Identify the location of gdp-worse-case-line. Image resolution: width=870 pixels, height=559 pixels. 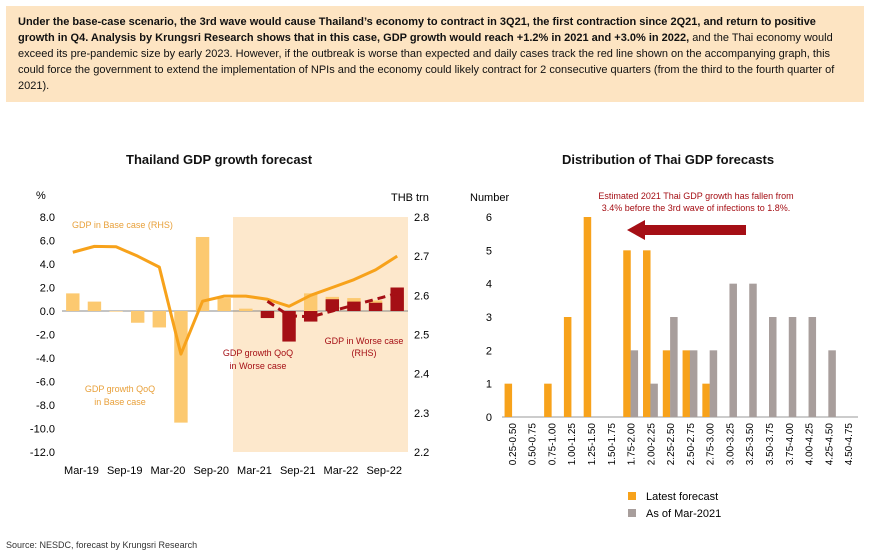
(332, 305).